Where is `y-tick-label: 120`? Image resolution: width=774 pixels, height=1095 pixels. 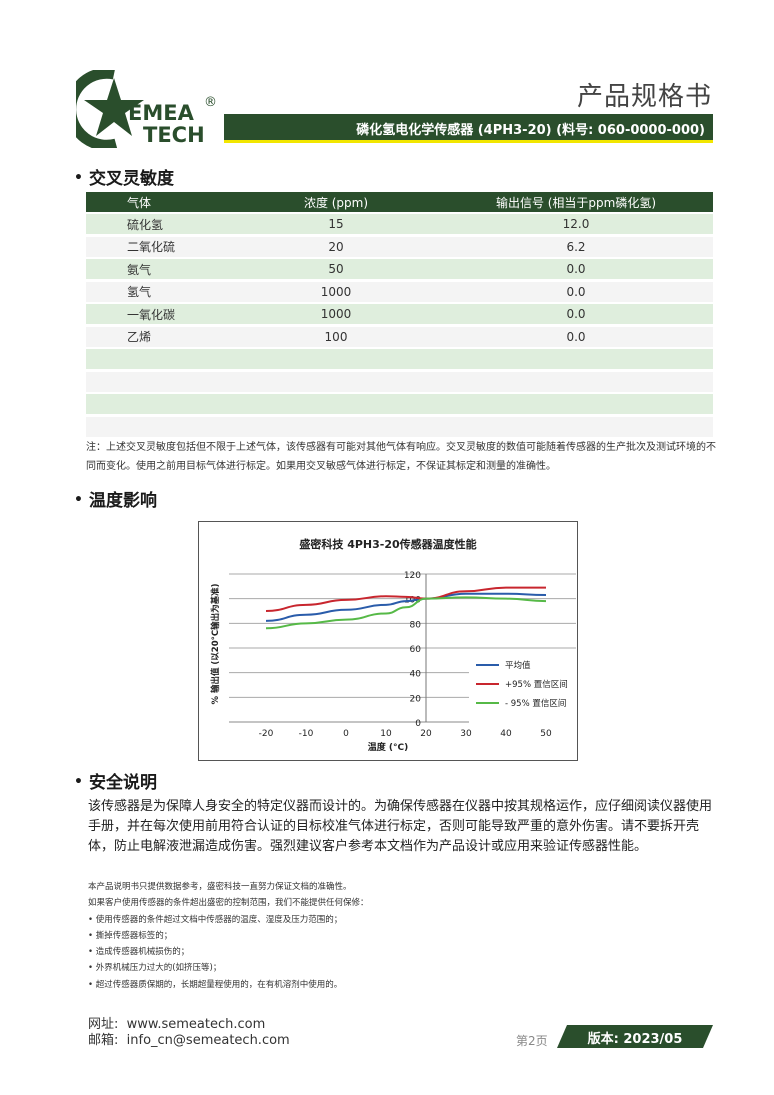
y-tick-label: 120 is located at coordinates (412, 576).